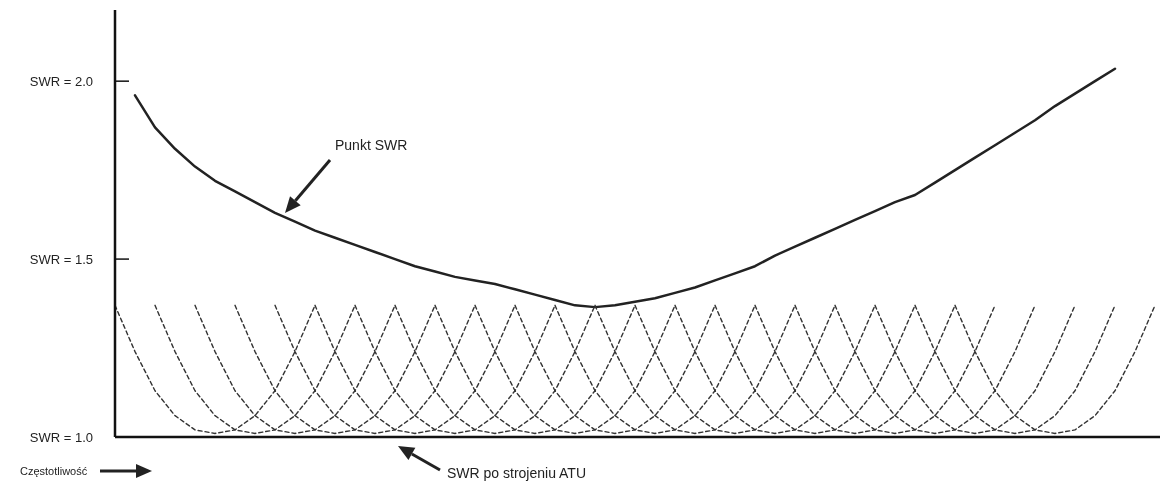 The width and height of the screenshot is (1169, 488). What do you see at coordinates (61, 437) in the screenshot?
I see `y-tick-label: SWR = 1.0` at bounding box center [61, 437].